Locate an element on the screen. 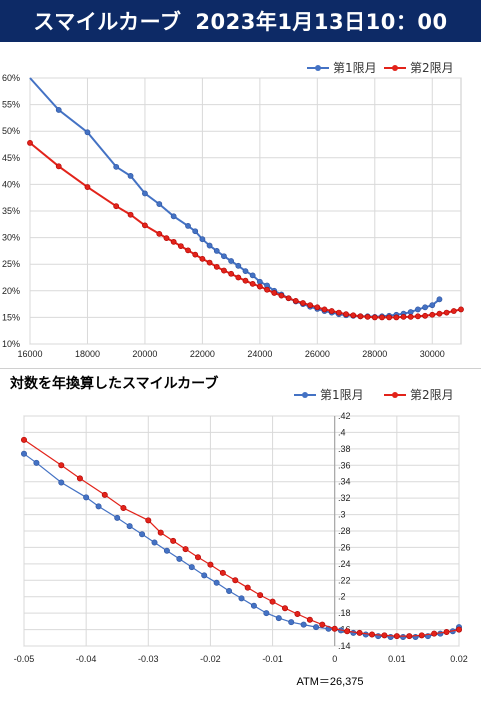 This screenshot has height=703, width=481. x-tick-label: 28000 is located at coordinates (374, 354).